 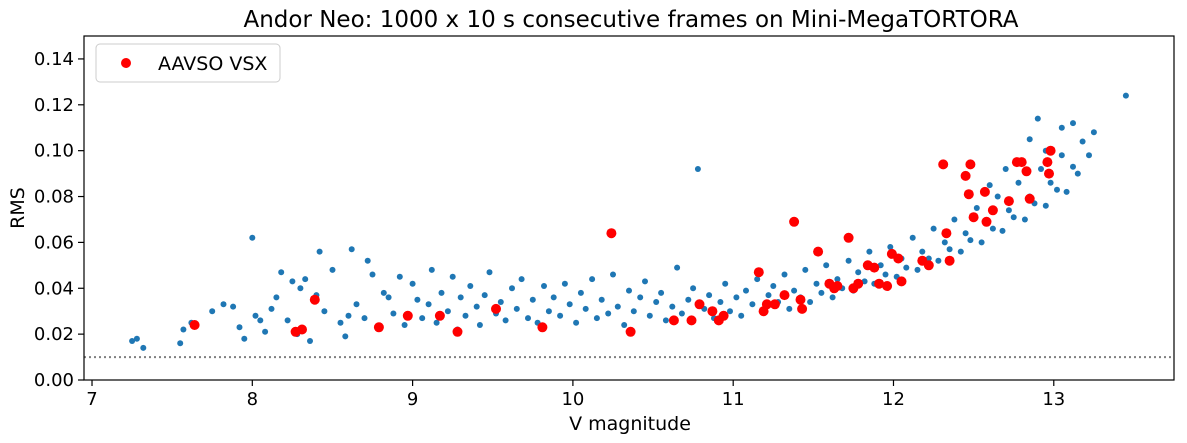 I want to click on y-tick-label: 0.00, so click(x=54, y=380).